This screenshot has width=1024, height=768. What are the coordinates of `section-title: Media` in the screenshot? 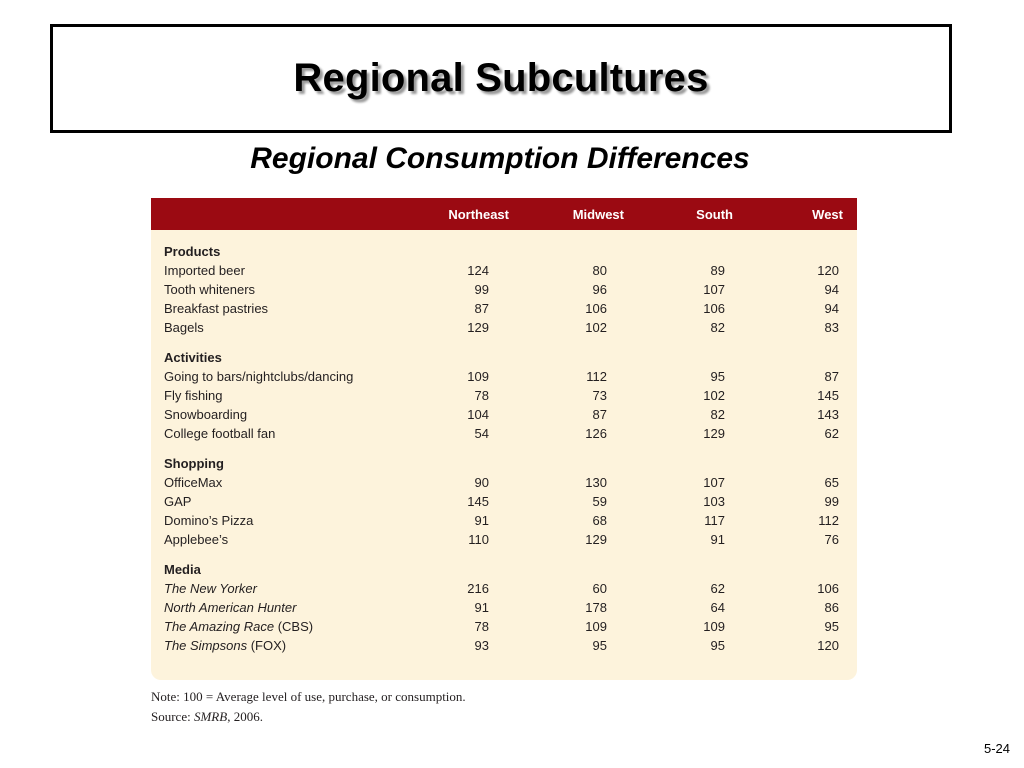 It's located at (182, 569).